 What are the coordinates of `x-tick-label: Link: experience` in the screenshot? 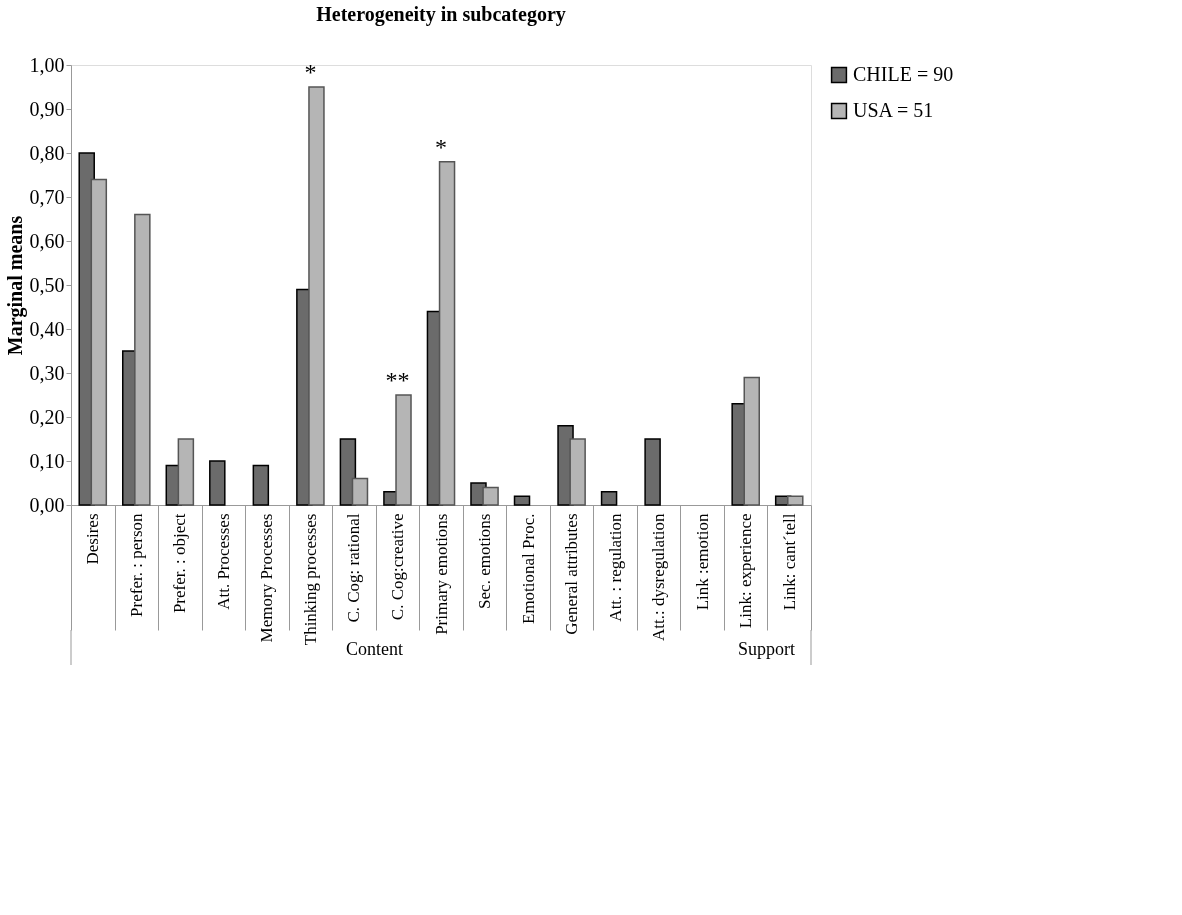 It's located at (746, 571).